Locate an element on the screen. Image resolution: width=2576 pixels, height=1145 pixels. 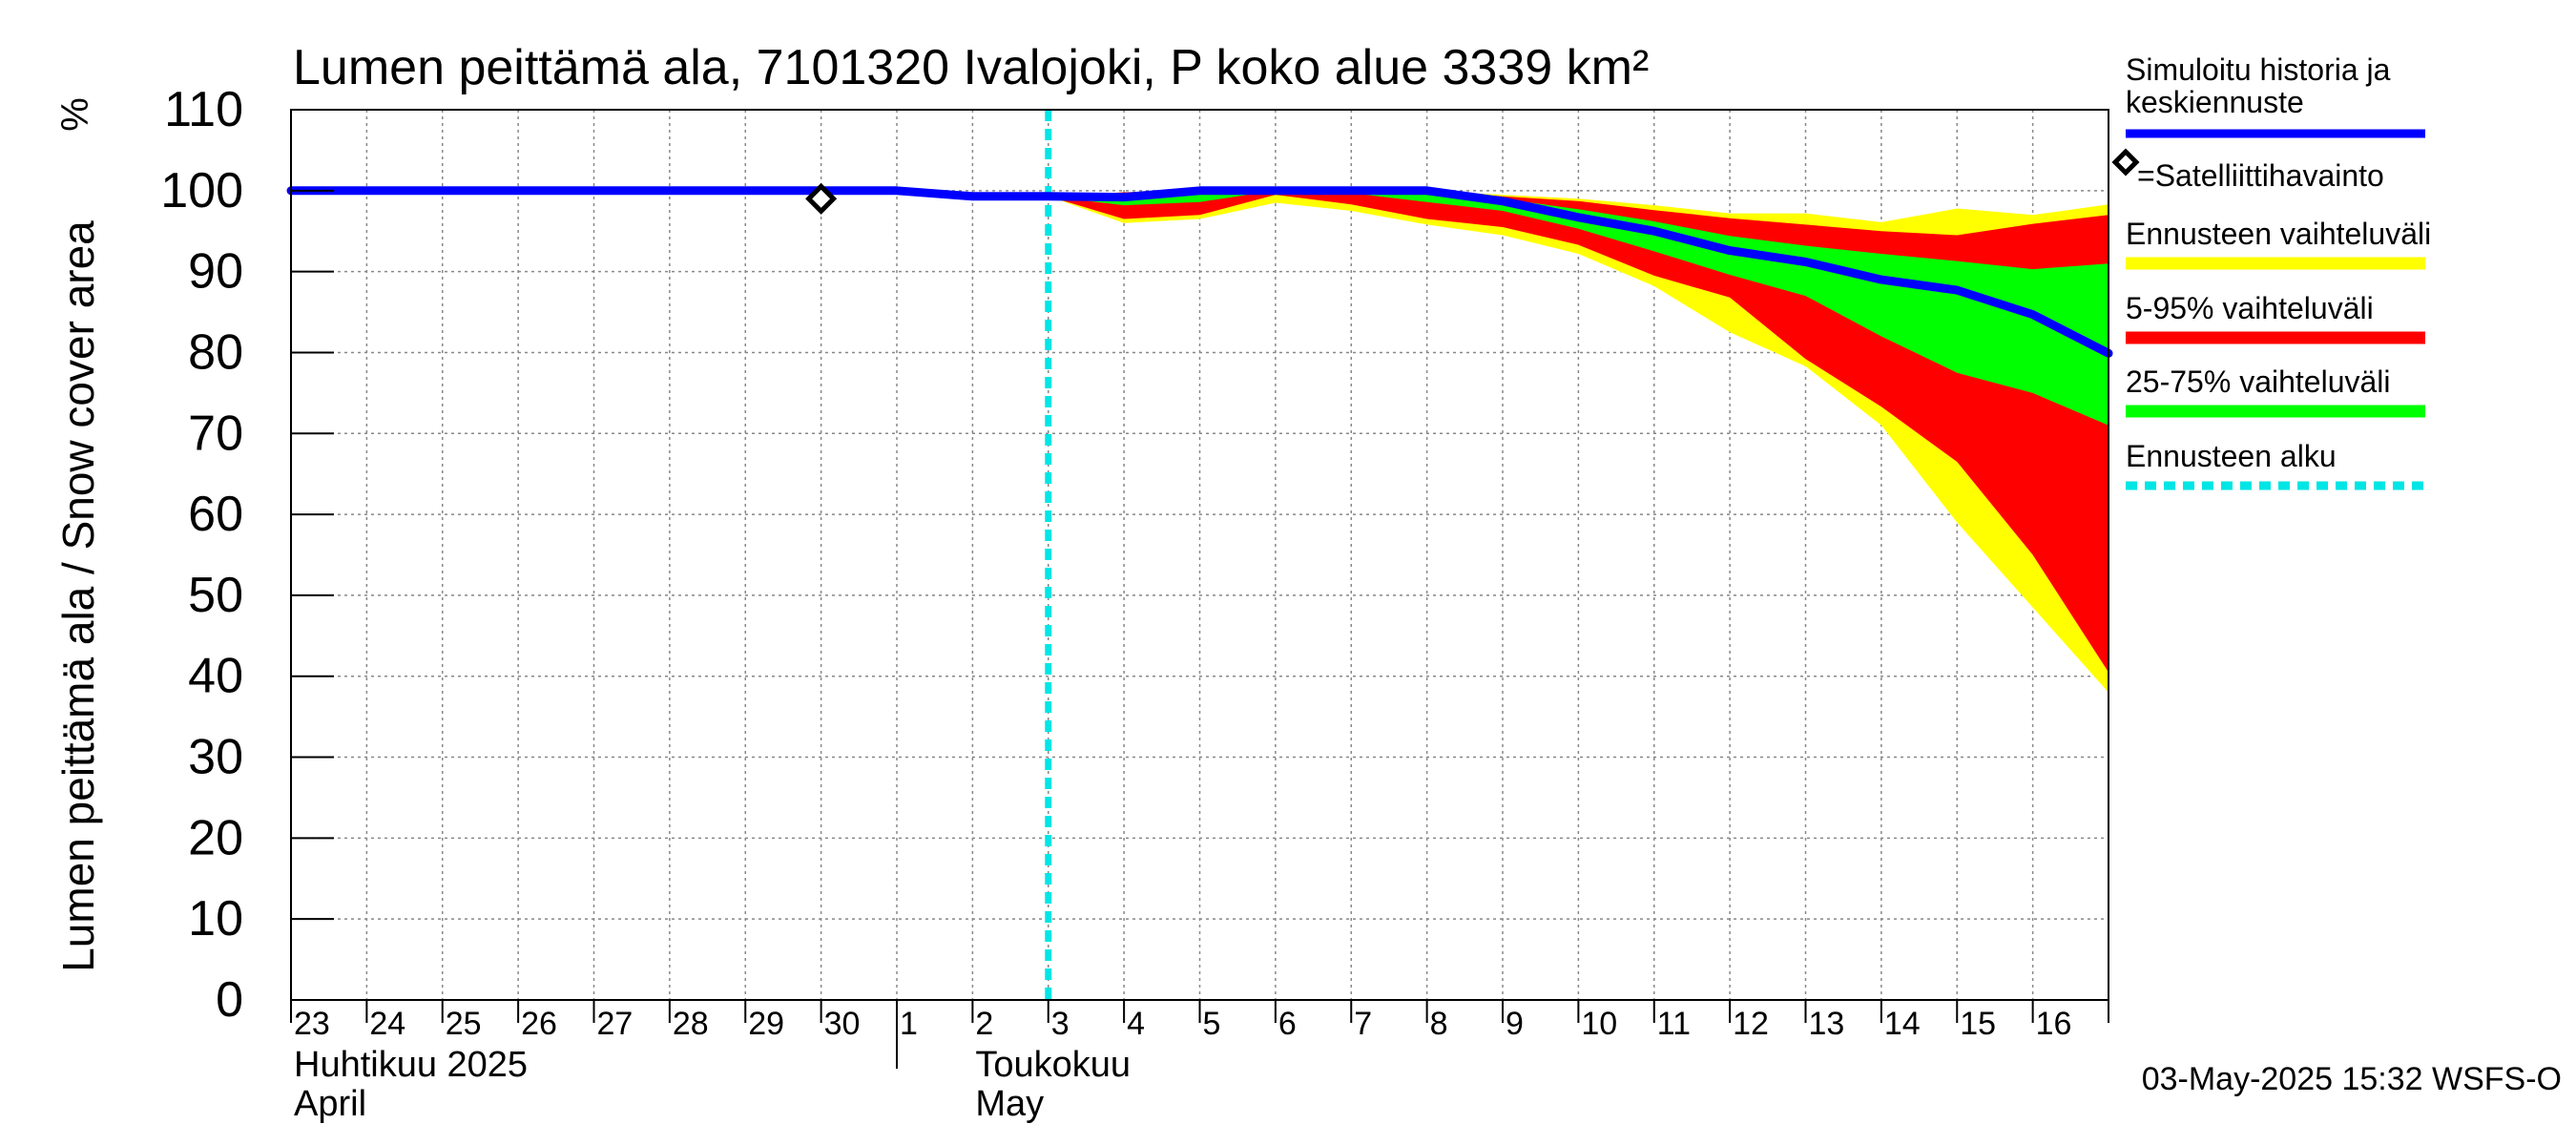
x-tick-label: 4 is located at coordinates (1136, 1024).